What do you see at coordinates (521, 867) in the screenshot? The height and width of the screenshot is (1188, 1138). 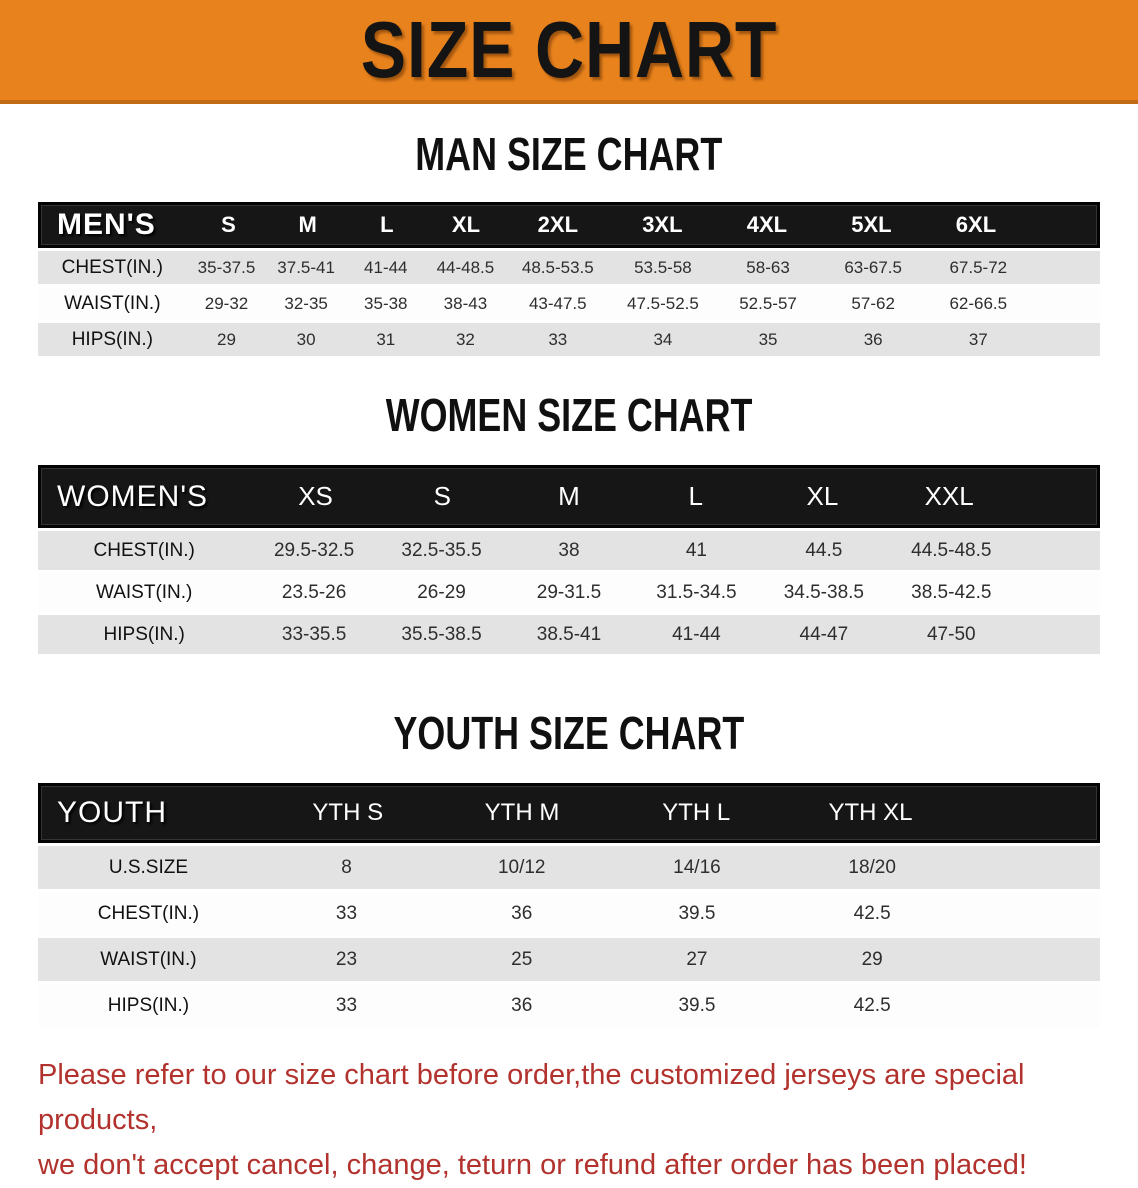 I see `size-value-cell: 10/12` at bounding box center [521, 867].